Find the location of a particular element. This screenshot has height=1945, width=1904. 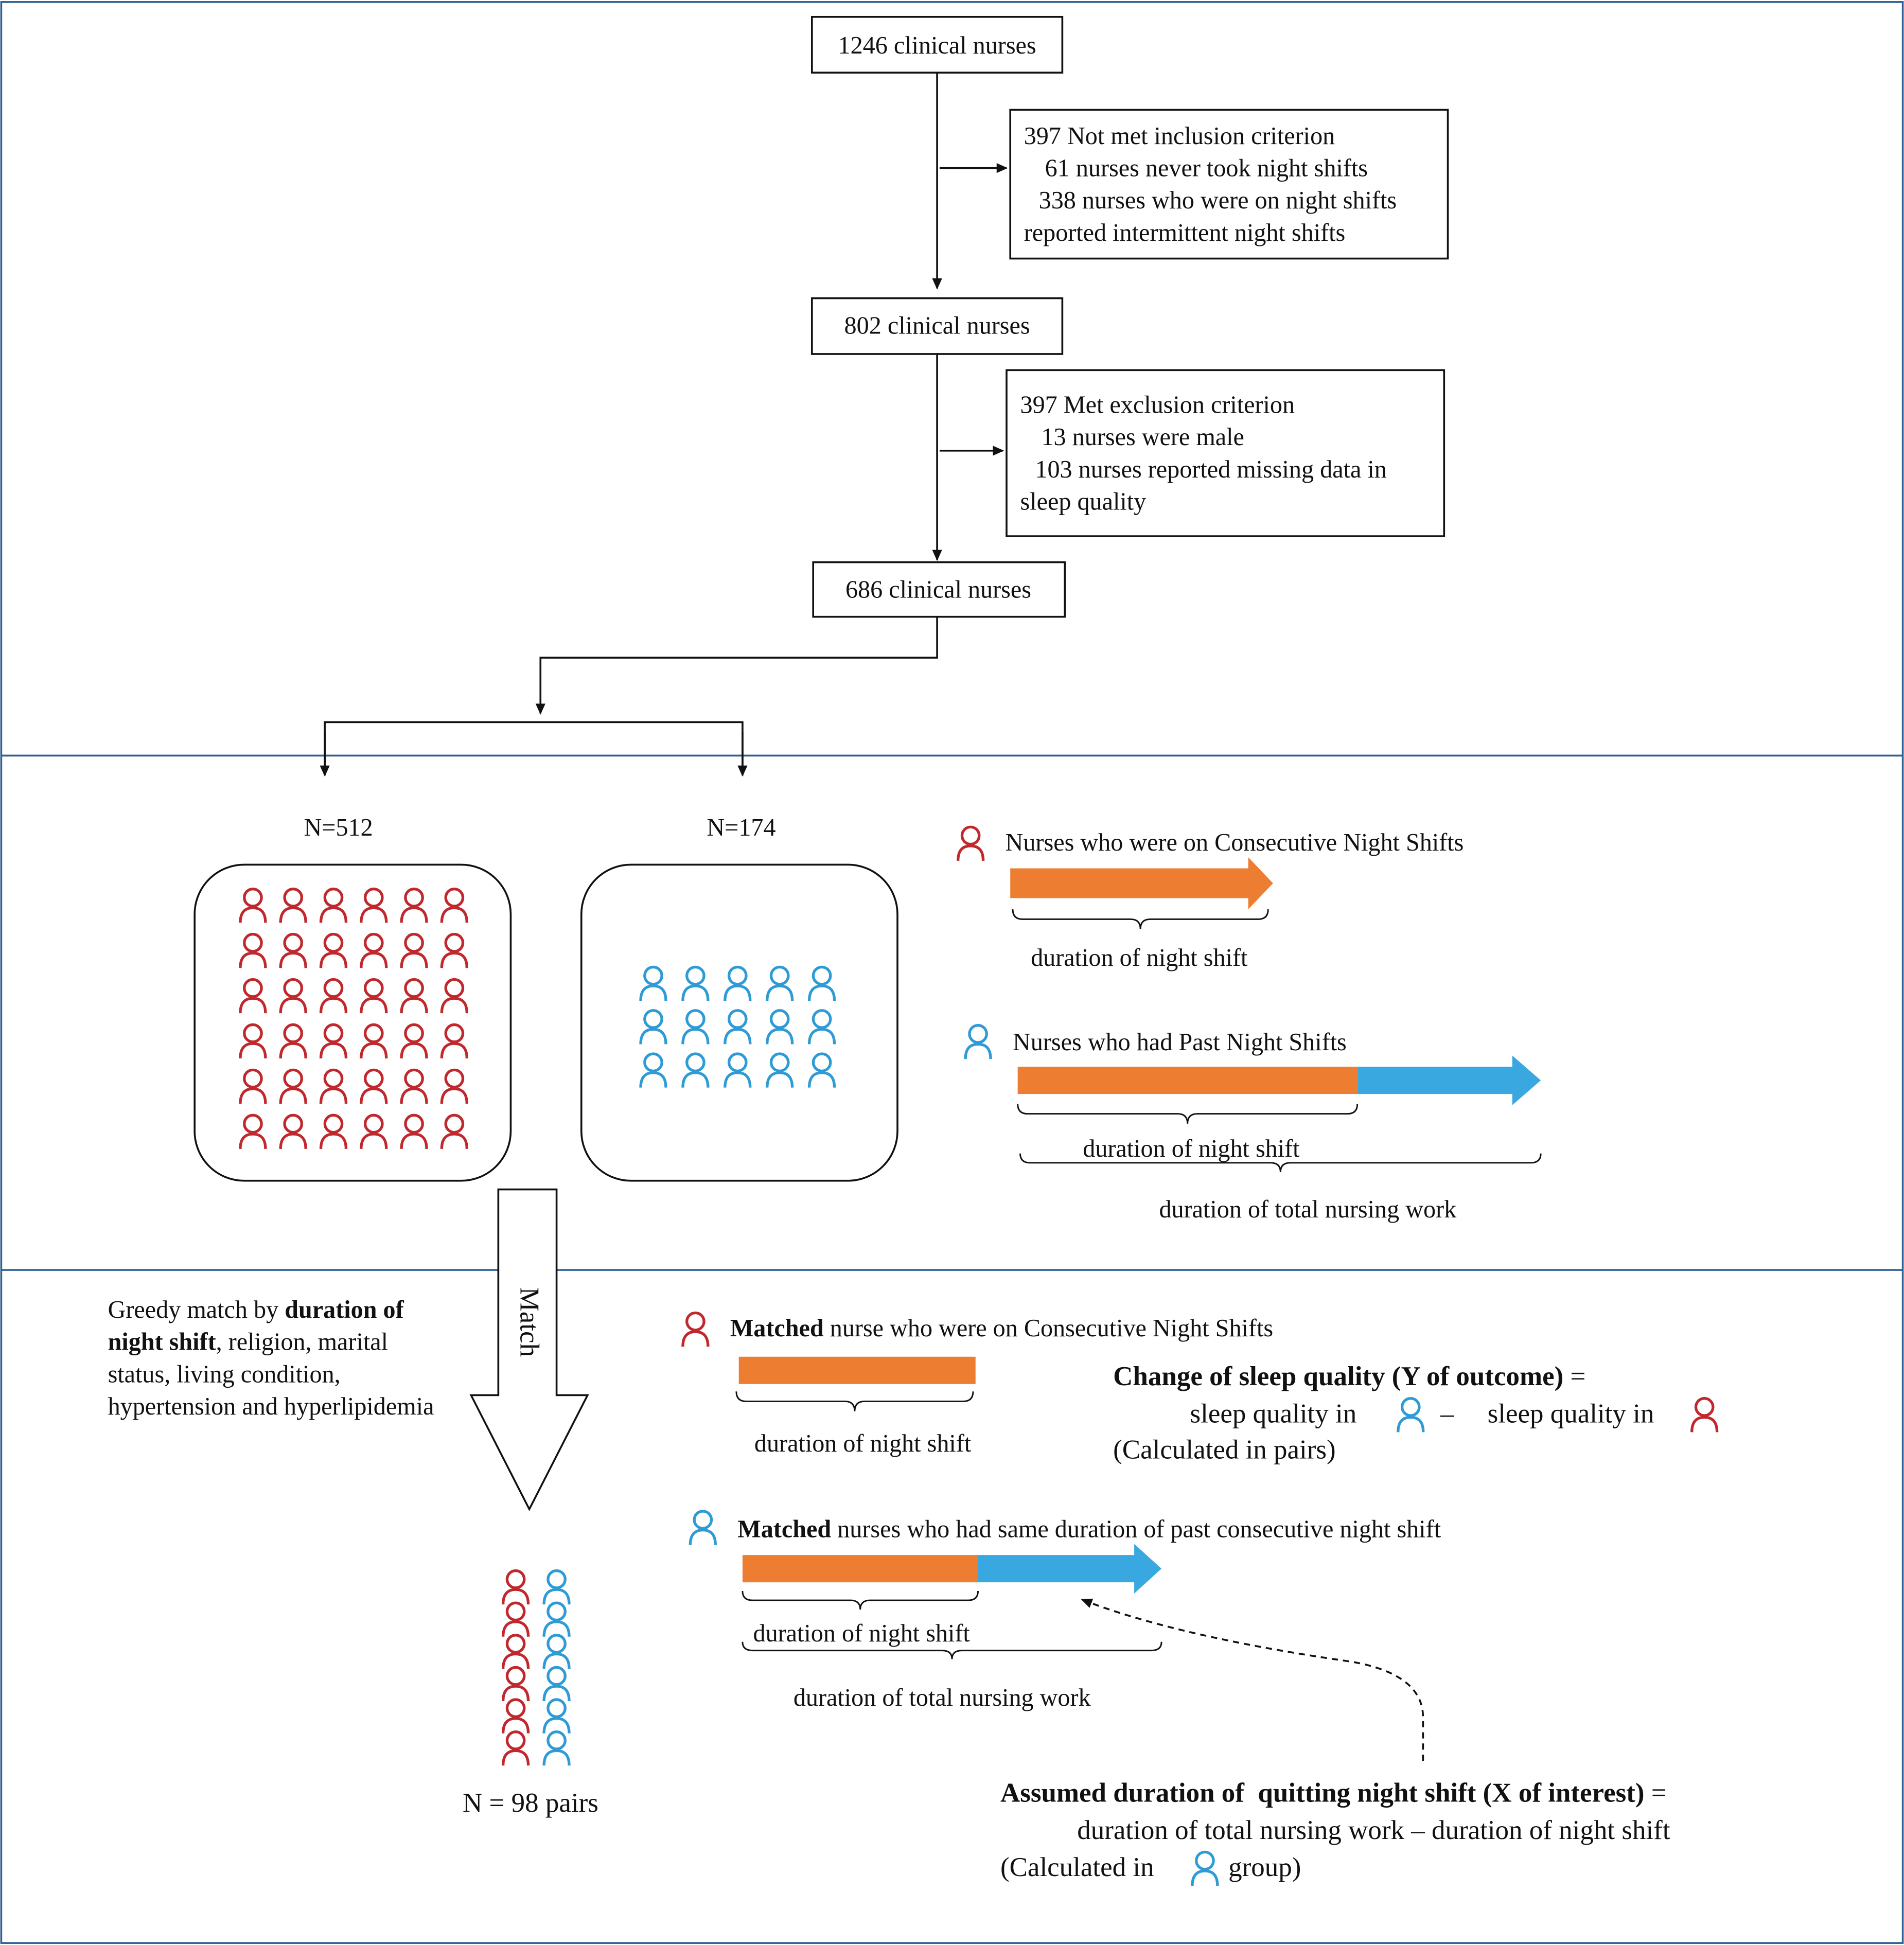

criteria-text: Greedy match by is located at coordinates (196, 1309).